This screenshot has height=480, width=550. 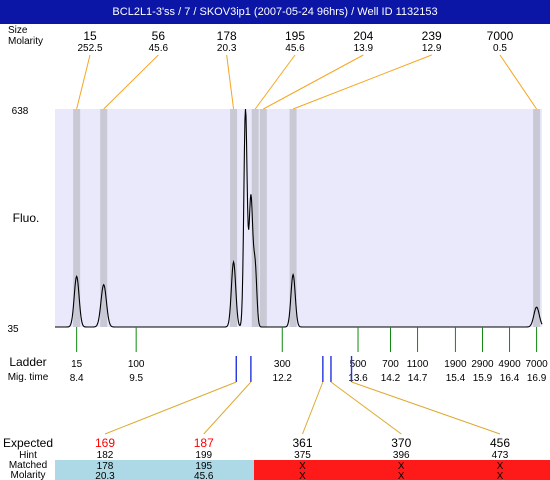 I want to click on expected-size-label: 187, so click(x=204, y=443).